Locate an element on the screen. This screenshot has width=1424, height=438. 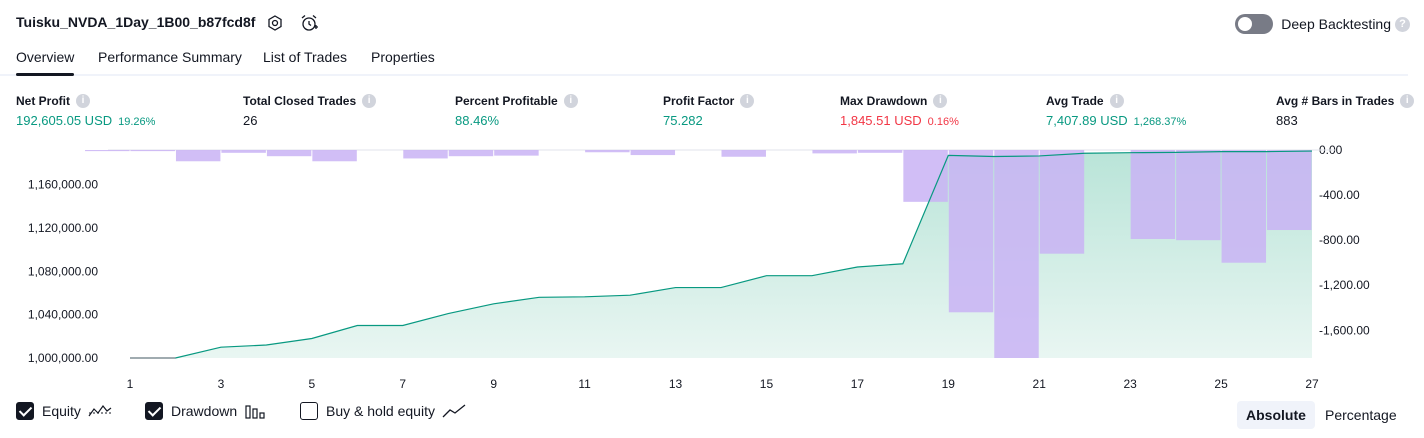
metric-value: 88.46% is located at coordinates (477, 120).